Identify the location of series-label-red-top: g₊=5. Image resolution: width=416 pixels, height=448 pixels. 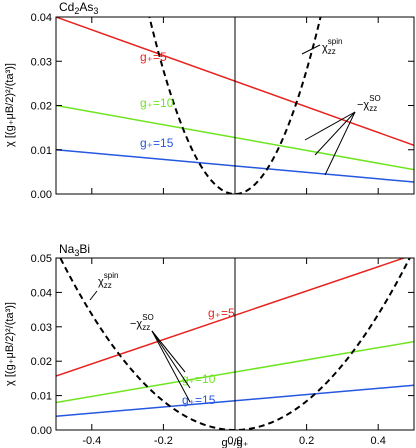
(153, 57).